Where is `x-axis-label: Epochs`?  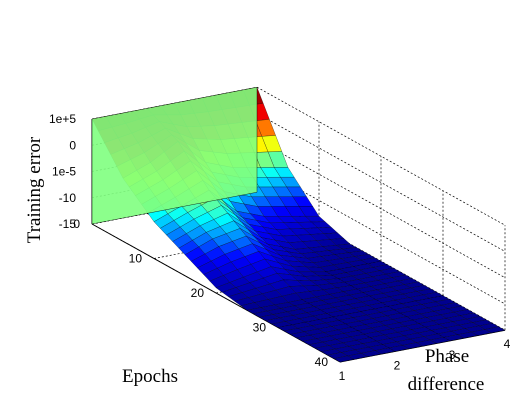
x-axis-label: Epochs is located at coordinates (150, 376).